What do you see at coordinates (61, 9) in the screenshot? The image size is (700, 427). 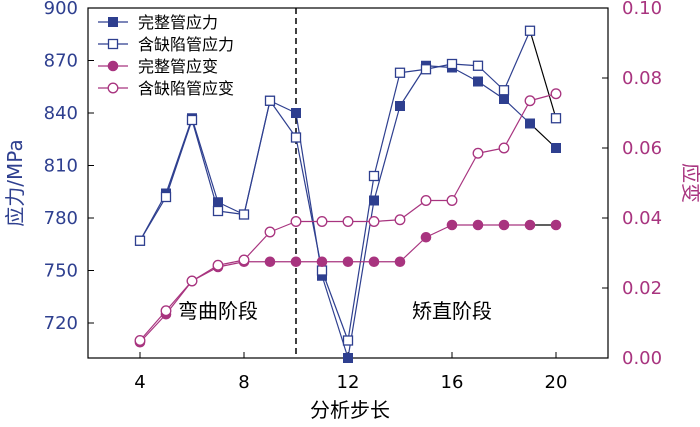 I see `y-left-tick-label: 900` at bounding box center [61, 9].